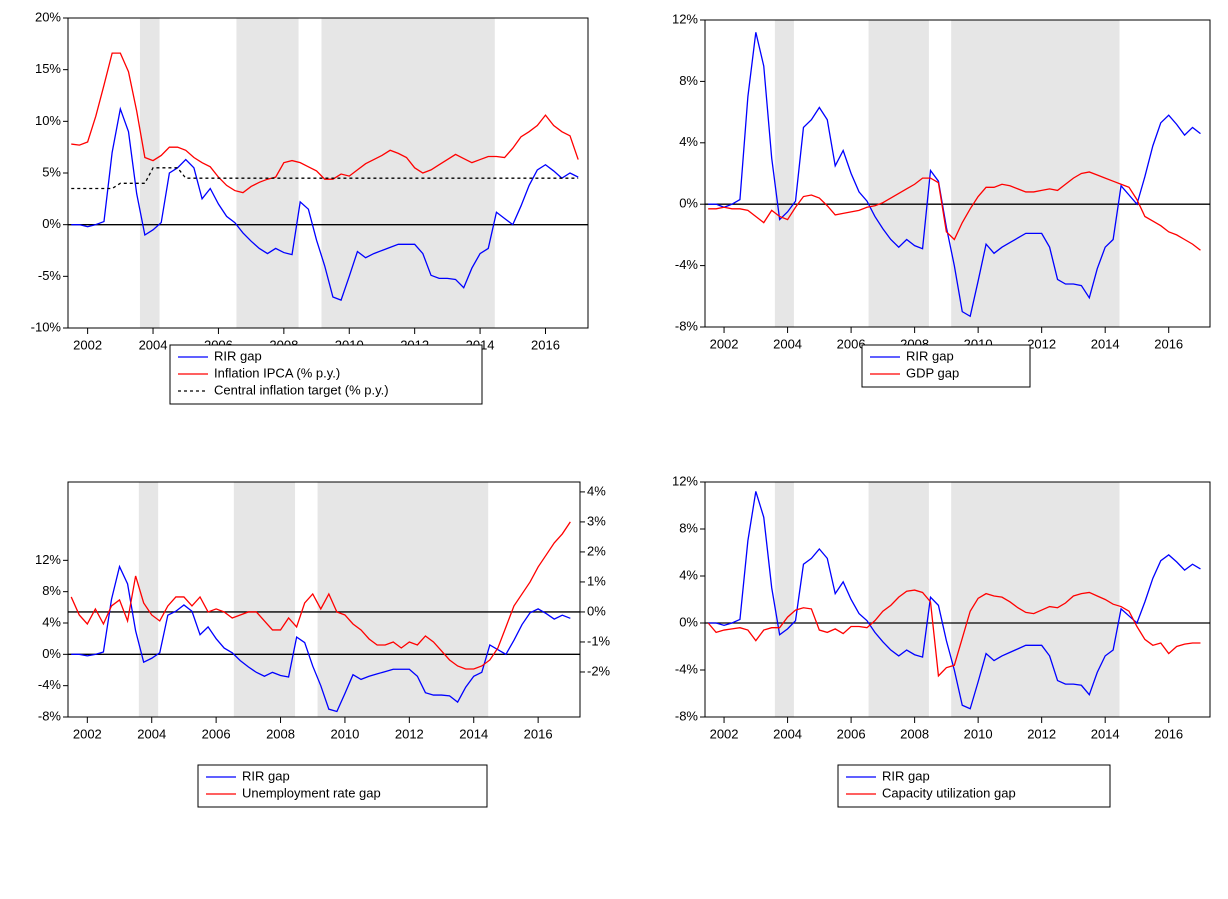  What do you see at coordinates (48, 16) in the screenshot?
I see `y-tick-label: 20%` at bounding box center [48, 16].